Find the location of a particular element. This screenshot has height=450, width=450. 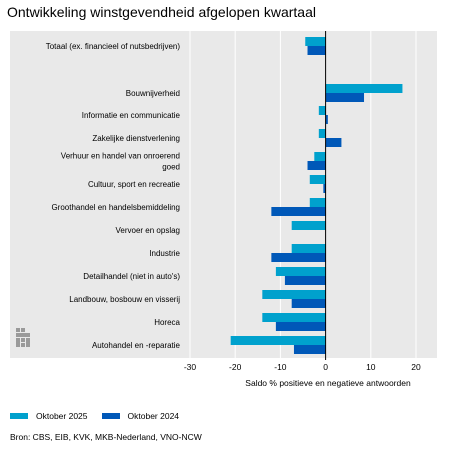

legend-label-series-2: Oktober 2024 is located at coordinates (153, 416).